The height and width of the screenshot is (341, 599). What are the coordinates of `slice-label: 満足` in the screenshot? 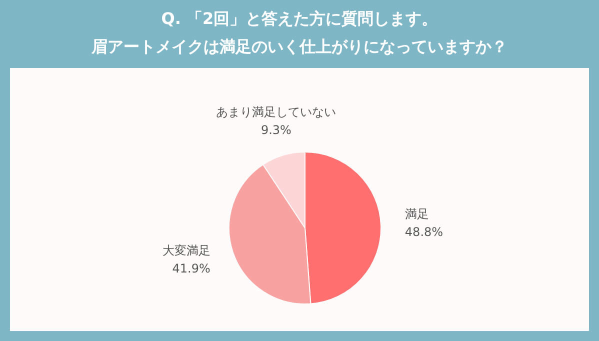 It's located at (416, 214).